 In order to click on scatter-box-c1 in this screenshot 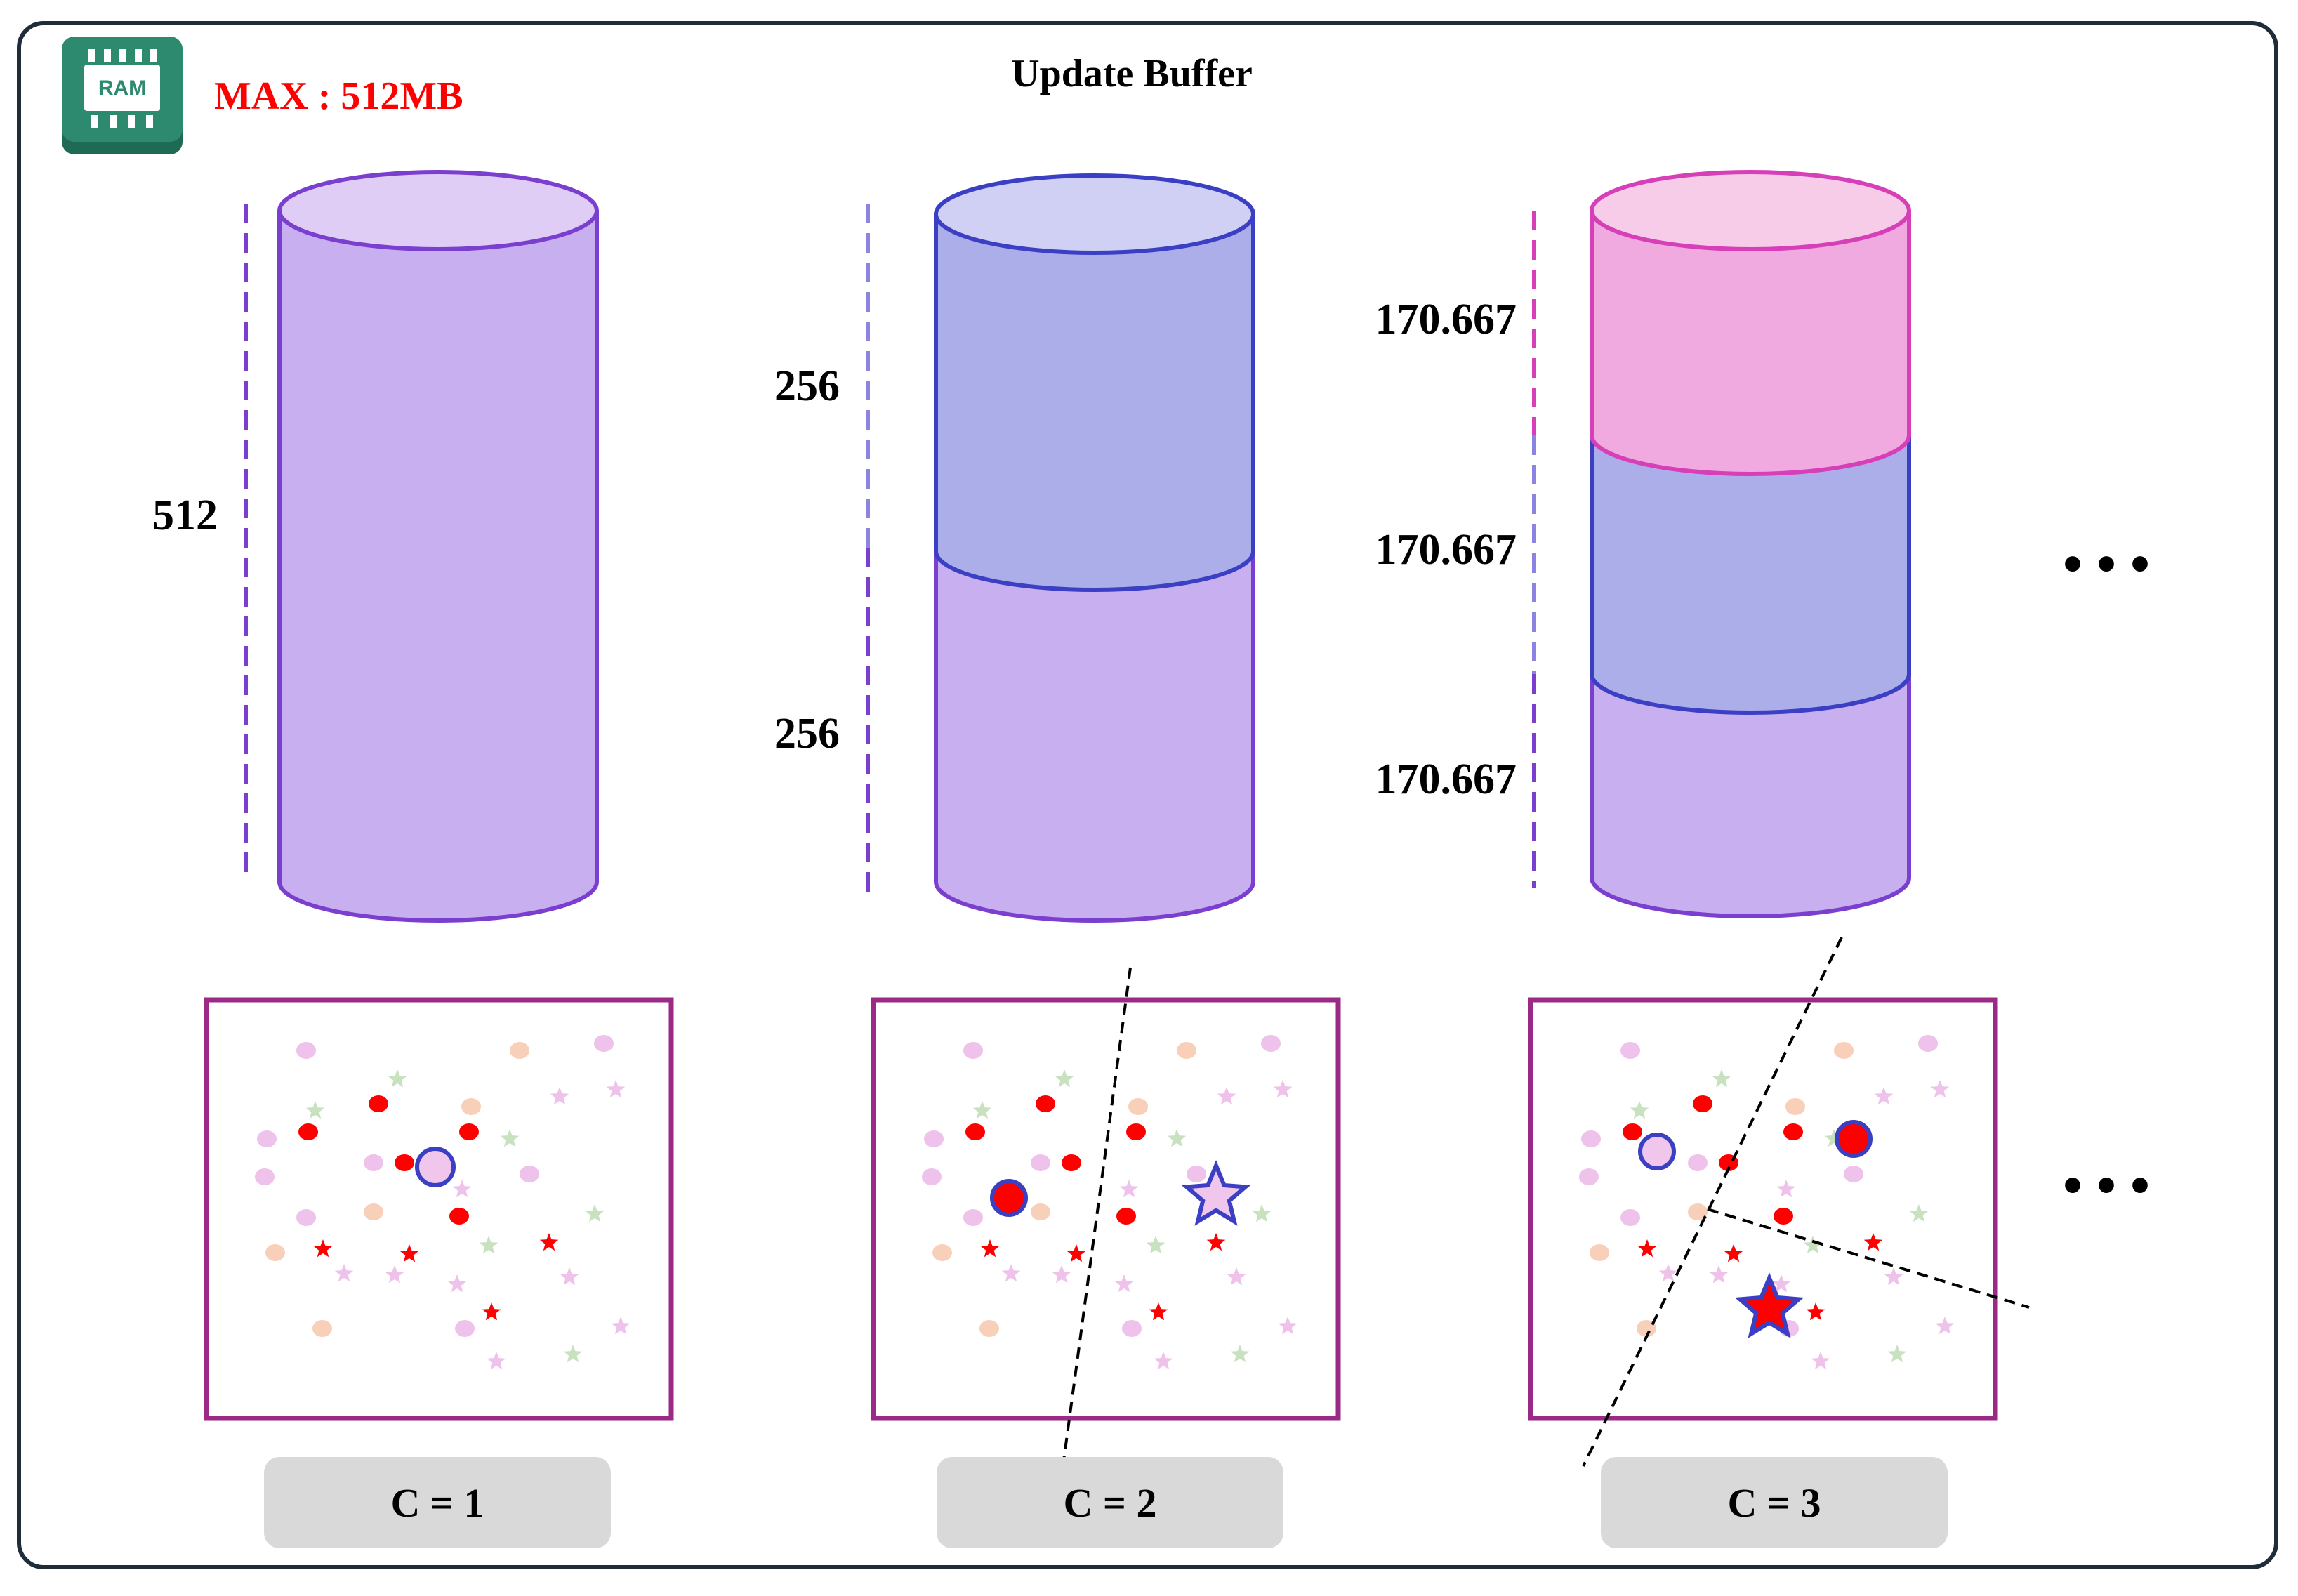, I will do `click(439, 1209)`.